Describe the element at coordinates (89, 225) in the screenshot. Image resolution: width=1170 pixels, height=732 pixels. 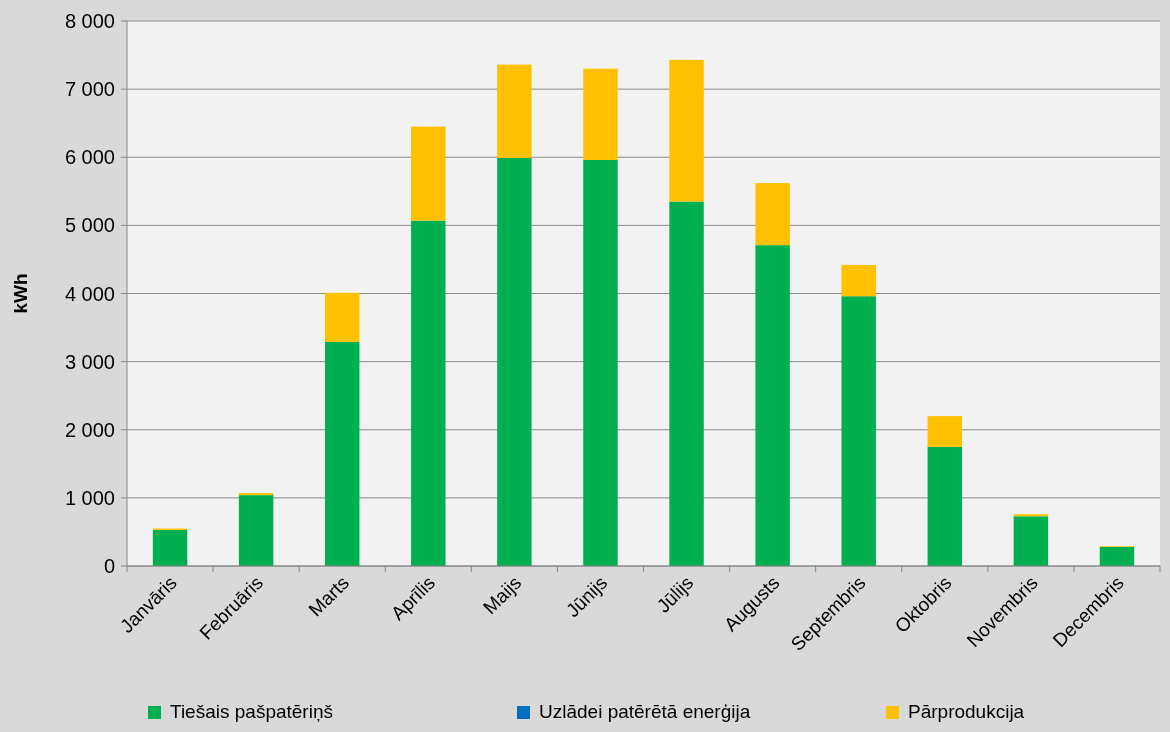
I see `y-tick-label: 5 000` at that location.